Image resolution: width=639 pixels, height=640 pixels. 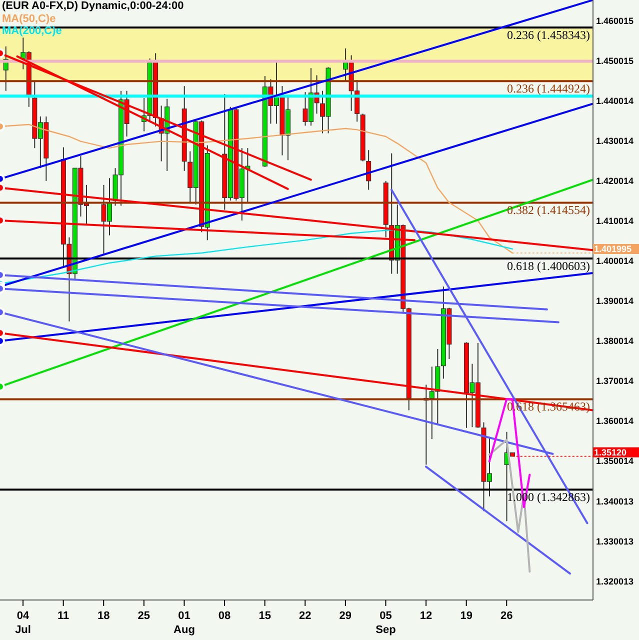 I want to click on y-tick-label: 1.330013, so click(x=615, y=541).